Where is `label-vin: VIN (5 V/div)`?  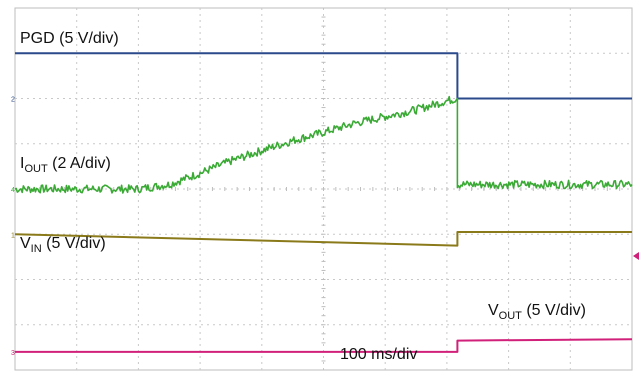 label-vin: VIN (5 V/div) is located at coordinates (63, 245).